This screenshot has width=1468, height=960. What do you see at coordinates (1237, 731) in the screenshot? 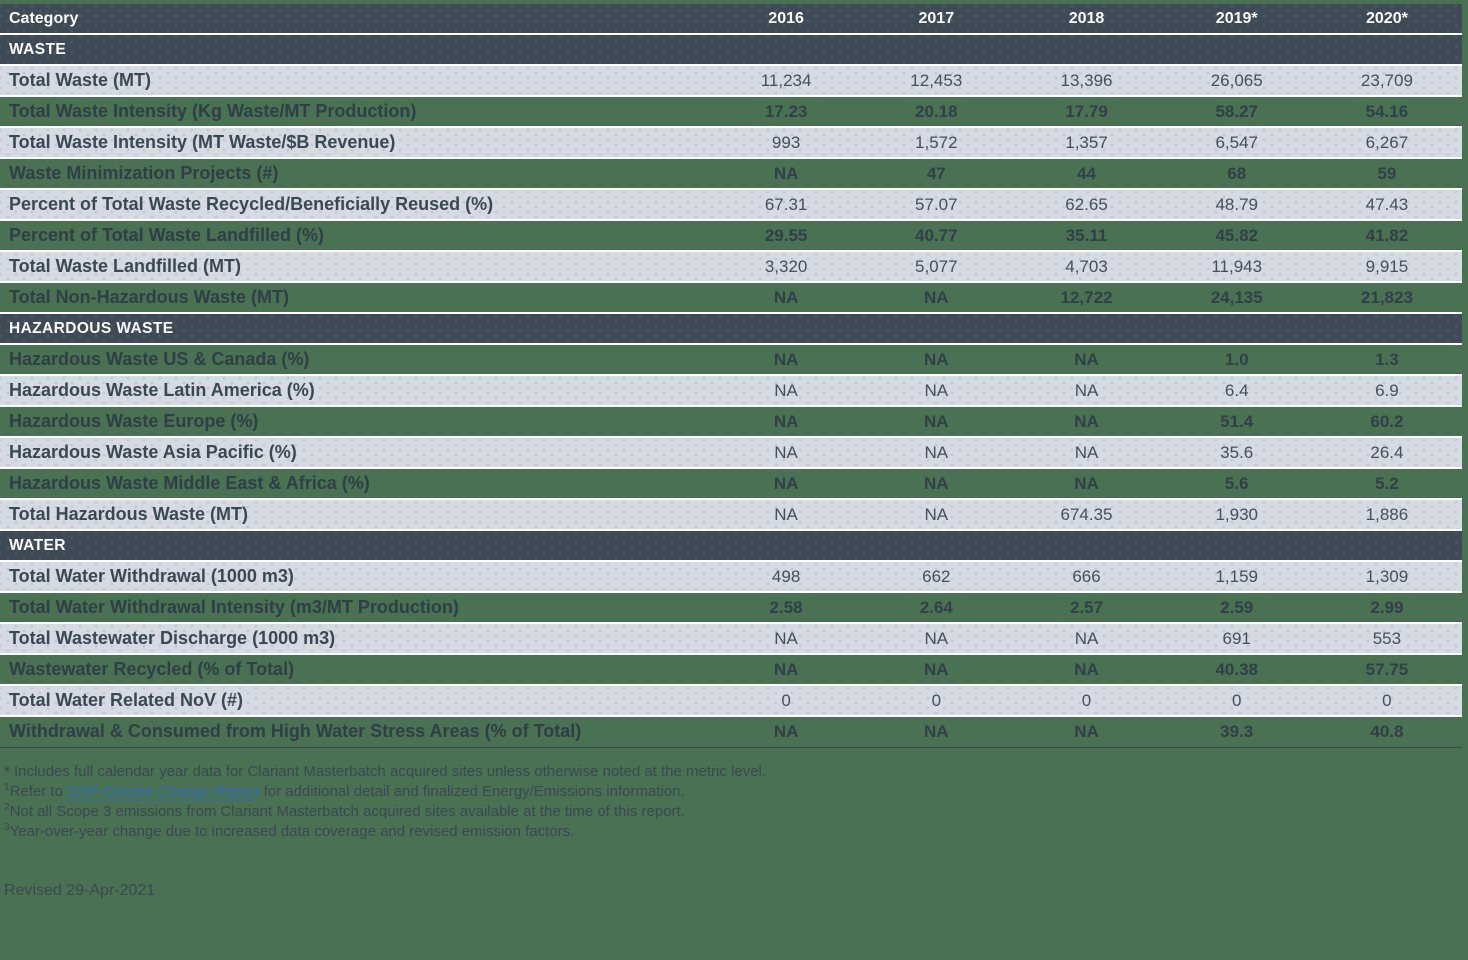
I see `metric-value: 39.3` at bounding box center [1237, 731].